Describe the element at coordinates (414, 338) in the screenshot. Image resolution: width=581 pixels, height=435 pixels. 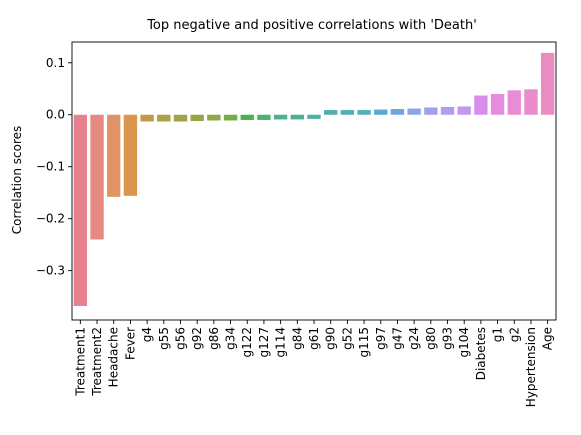
I see `x-tick-label-g24: g24` at that location.